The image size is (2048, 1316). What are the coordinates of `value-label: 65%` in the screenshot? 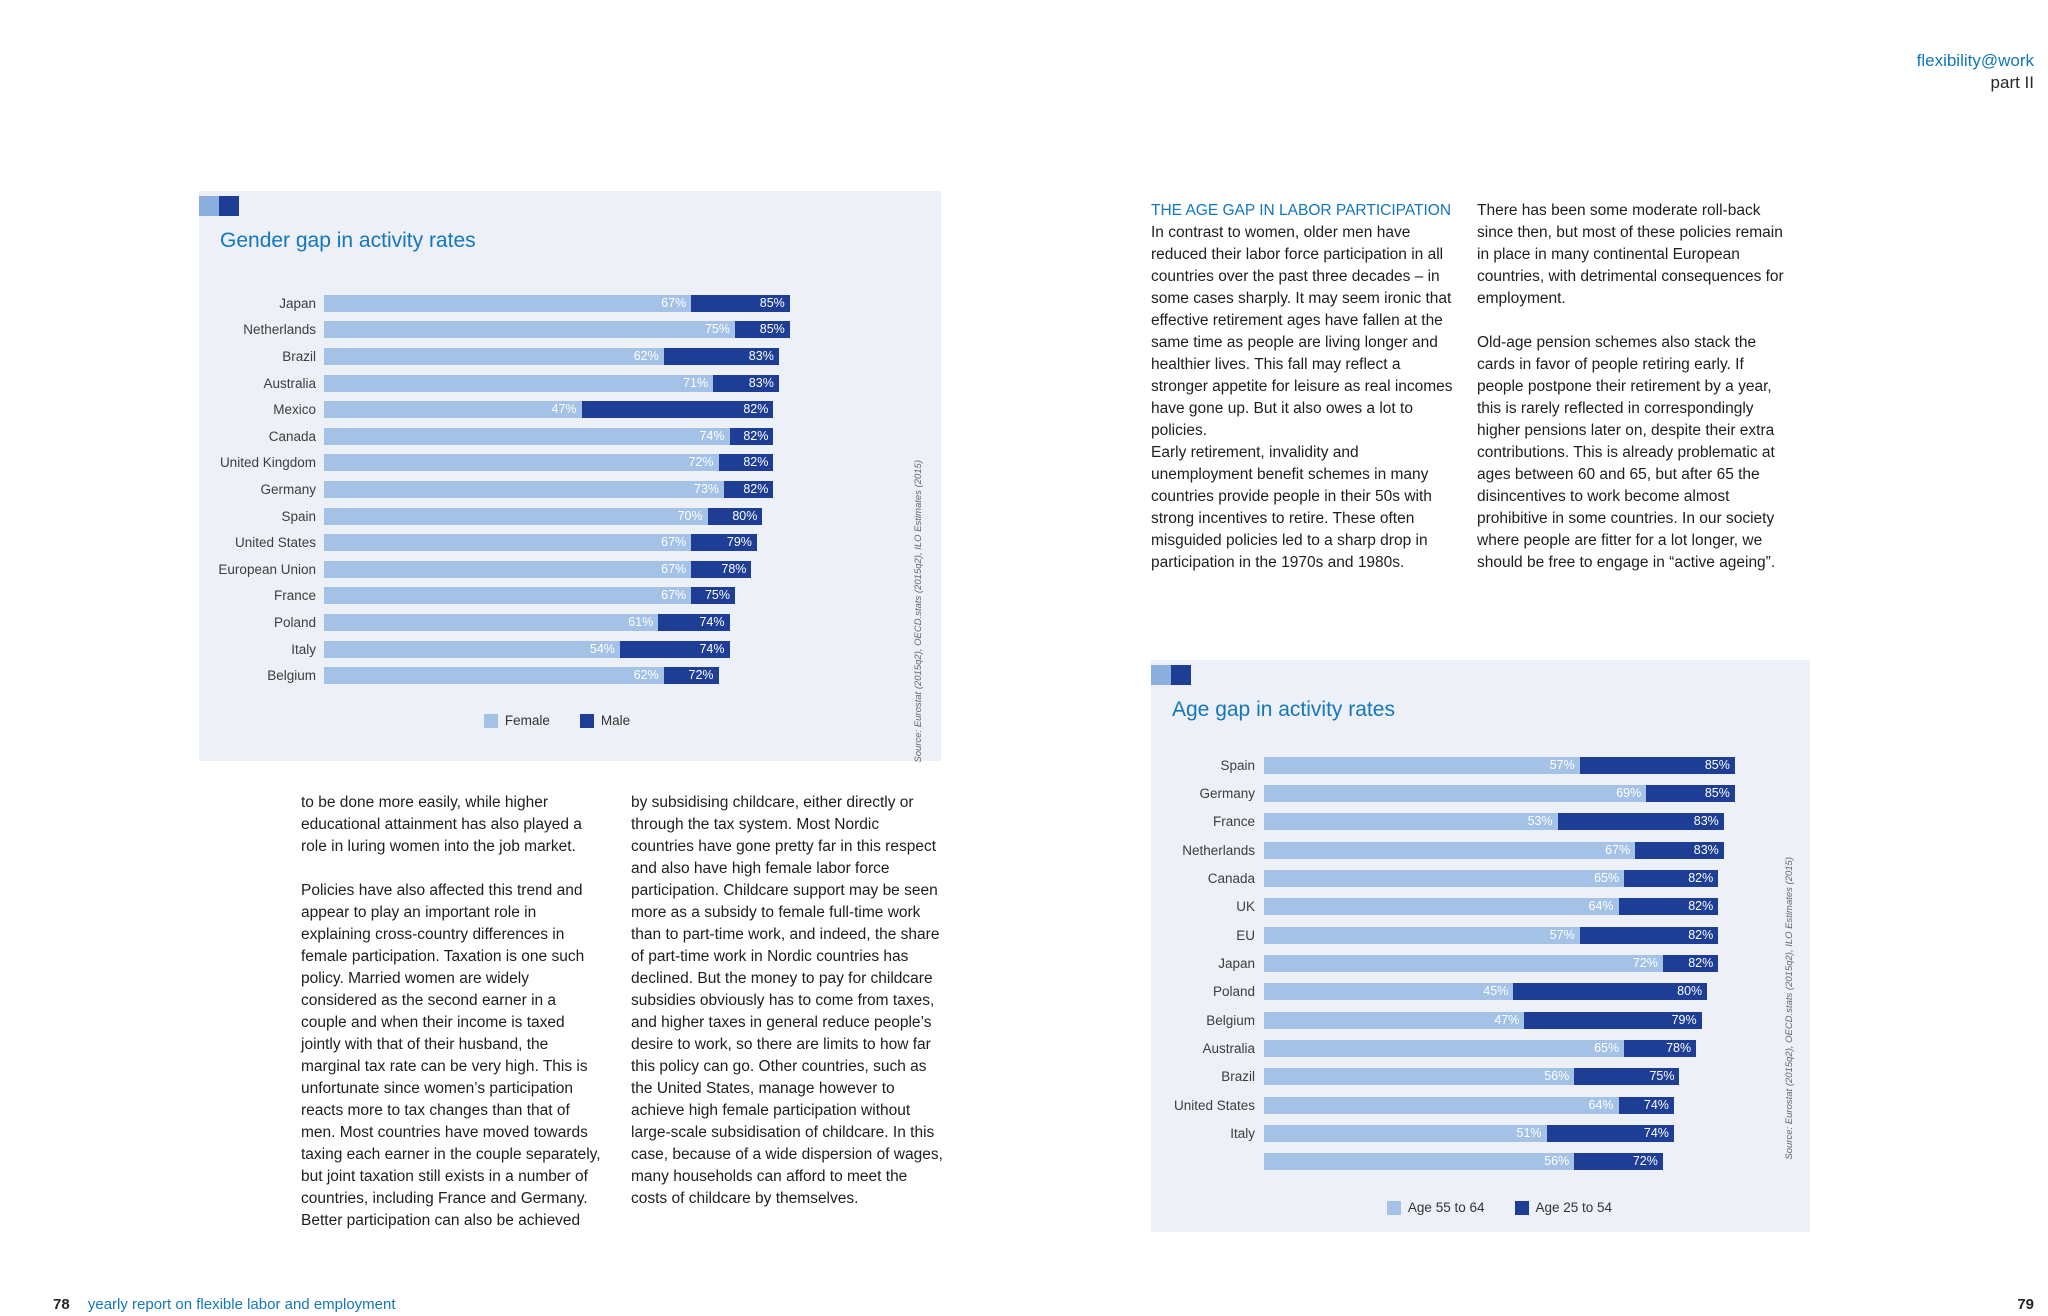 It's located at (1607, 878).